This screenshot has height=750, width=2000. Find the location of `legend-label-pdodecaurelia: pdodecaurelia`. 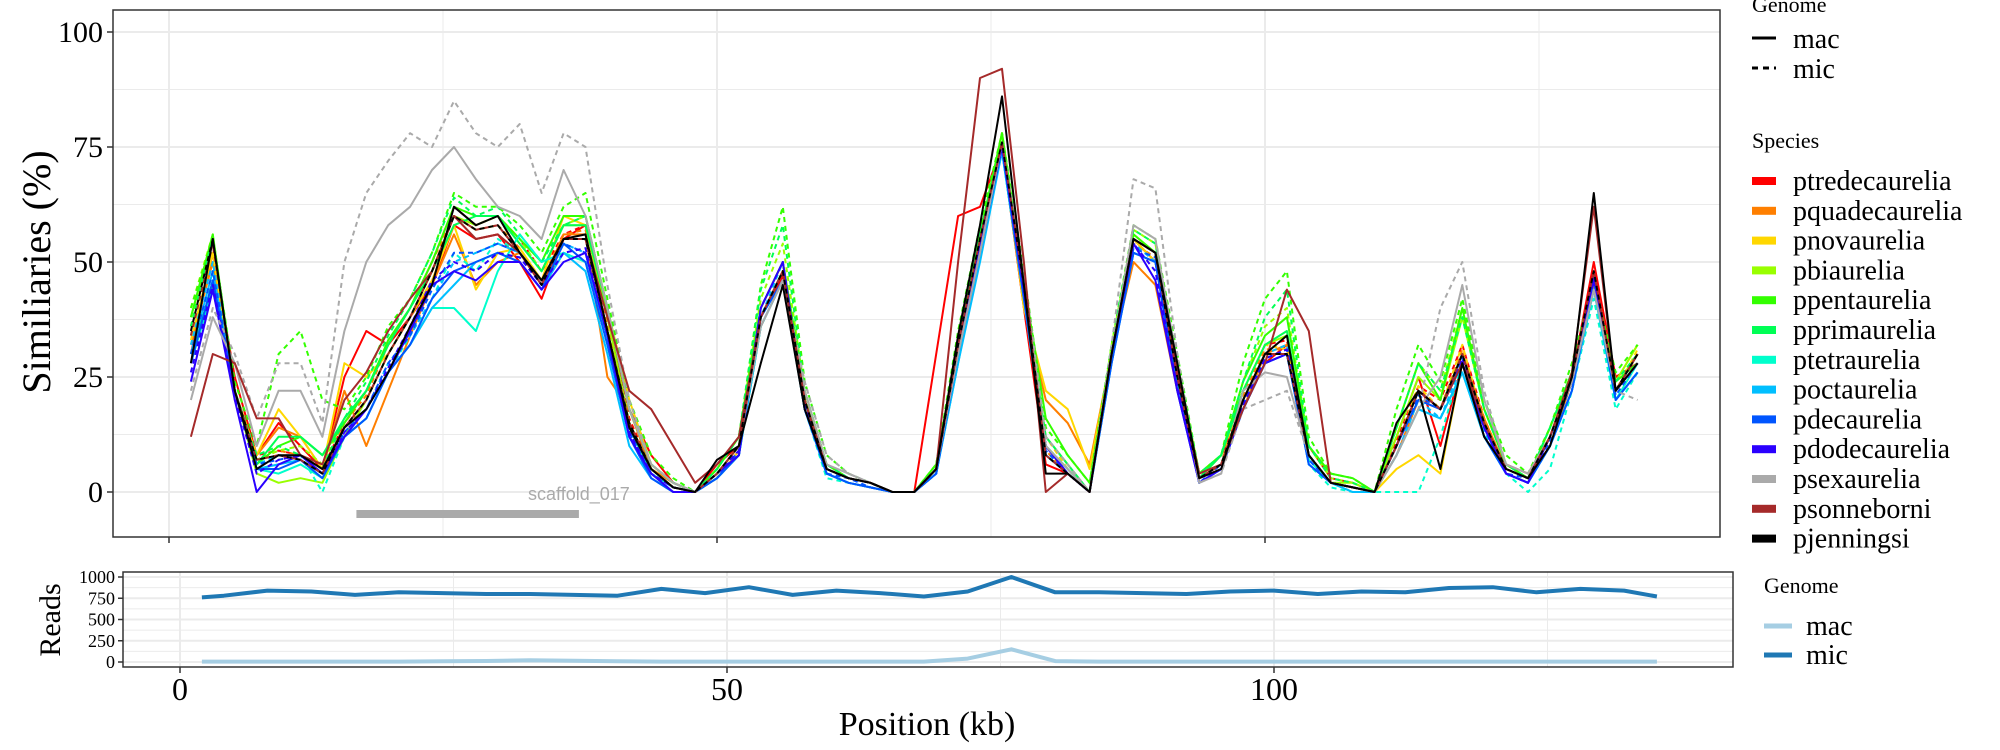

legend-label-pdodecaurelia: pdodecaurelia is located at coordinates (1872, 449).